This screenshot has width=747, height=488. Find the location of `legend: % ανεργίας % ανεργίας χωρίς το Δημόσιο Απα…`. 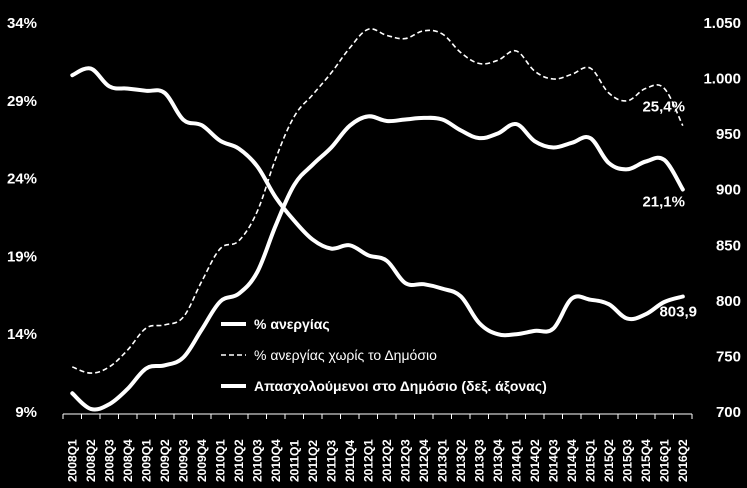

legend: % ανεργίας % ανεργίας χωρίς το Δημόσιο Απα… is located at coordinates (384, 355).